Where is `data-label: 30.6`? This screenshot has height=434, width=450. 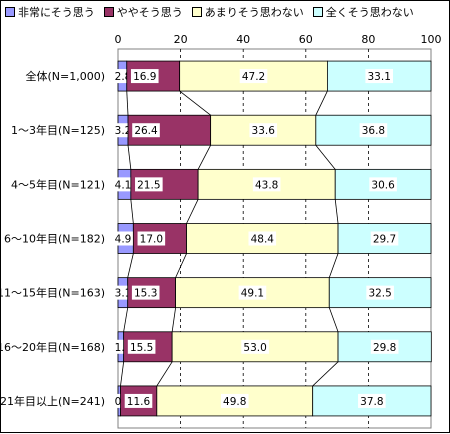
data-label: 30.6 is located at coordinates (383, 185).